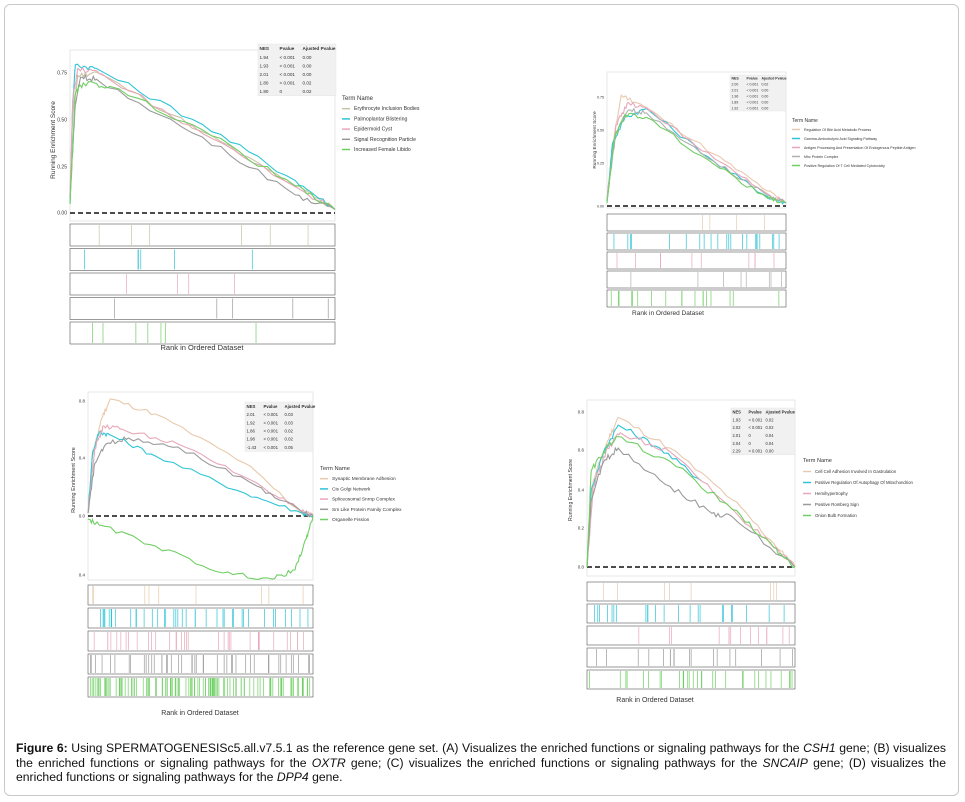 Image resolution: width=965 pixels, height=802 pixels. Describe the element at coordinates (364, 479) in the screenshot. I see `legend-label: Synaptic Membrane Adhesion` at that location.